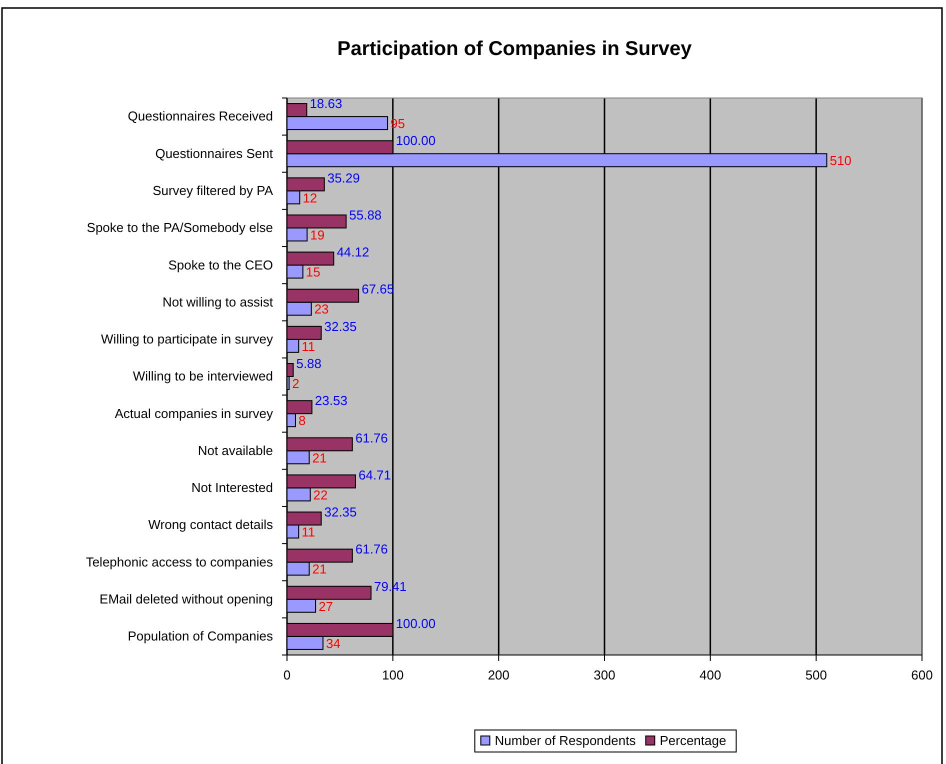  What do you see at coordinates (214, 153) in the screenshot?
I see `y-tick-label: Questionnaires Sent` at bounding box center [214, 153].